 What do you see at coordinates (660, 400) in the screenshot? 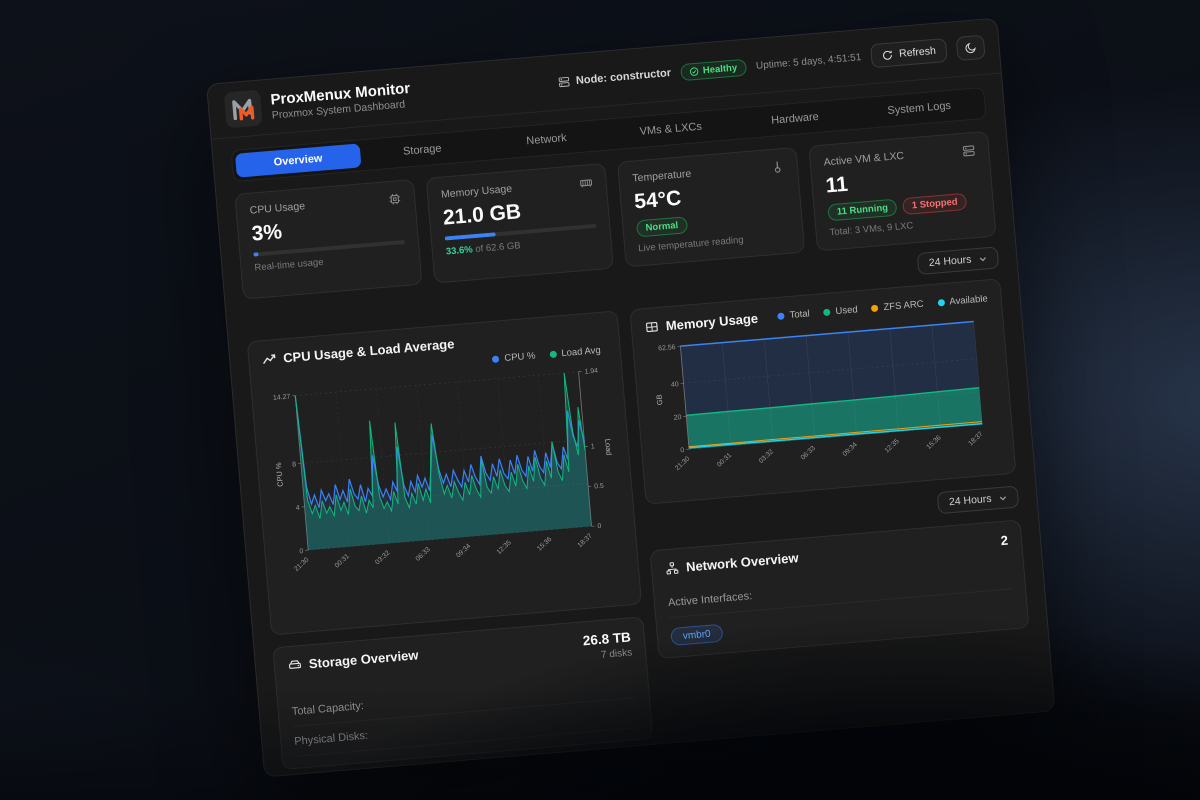
I see `svg-text: GB` at bounding box center [660, 400].